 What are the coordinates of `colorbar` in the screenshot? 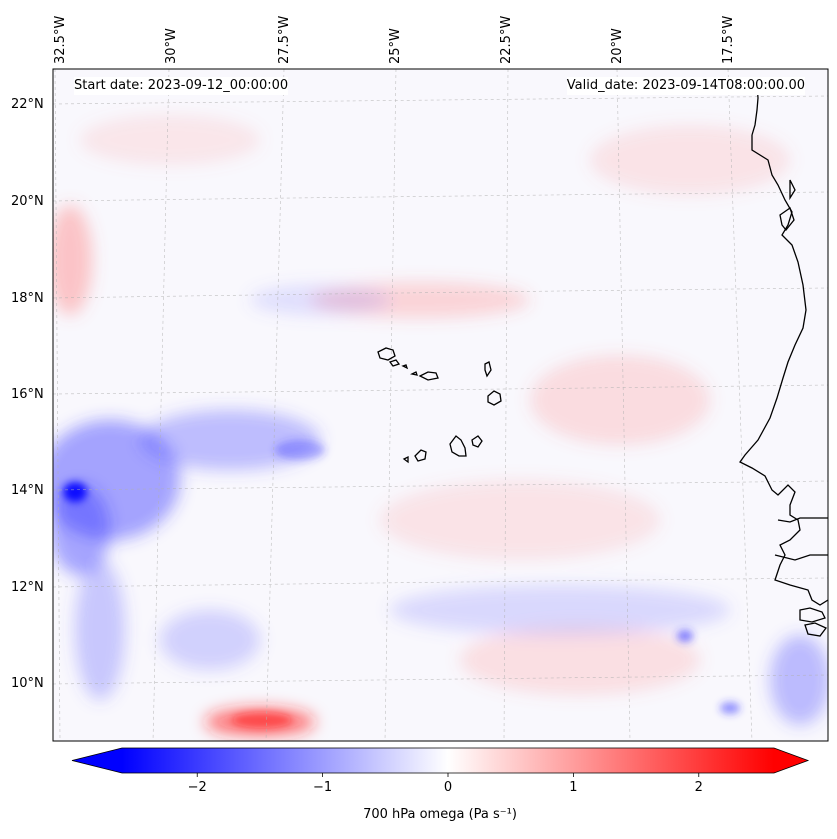 It's located at (440, 762).